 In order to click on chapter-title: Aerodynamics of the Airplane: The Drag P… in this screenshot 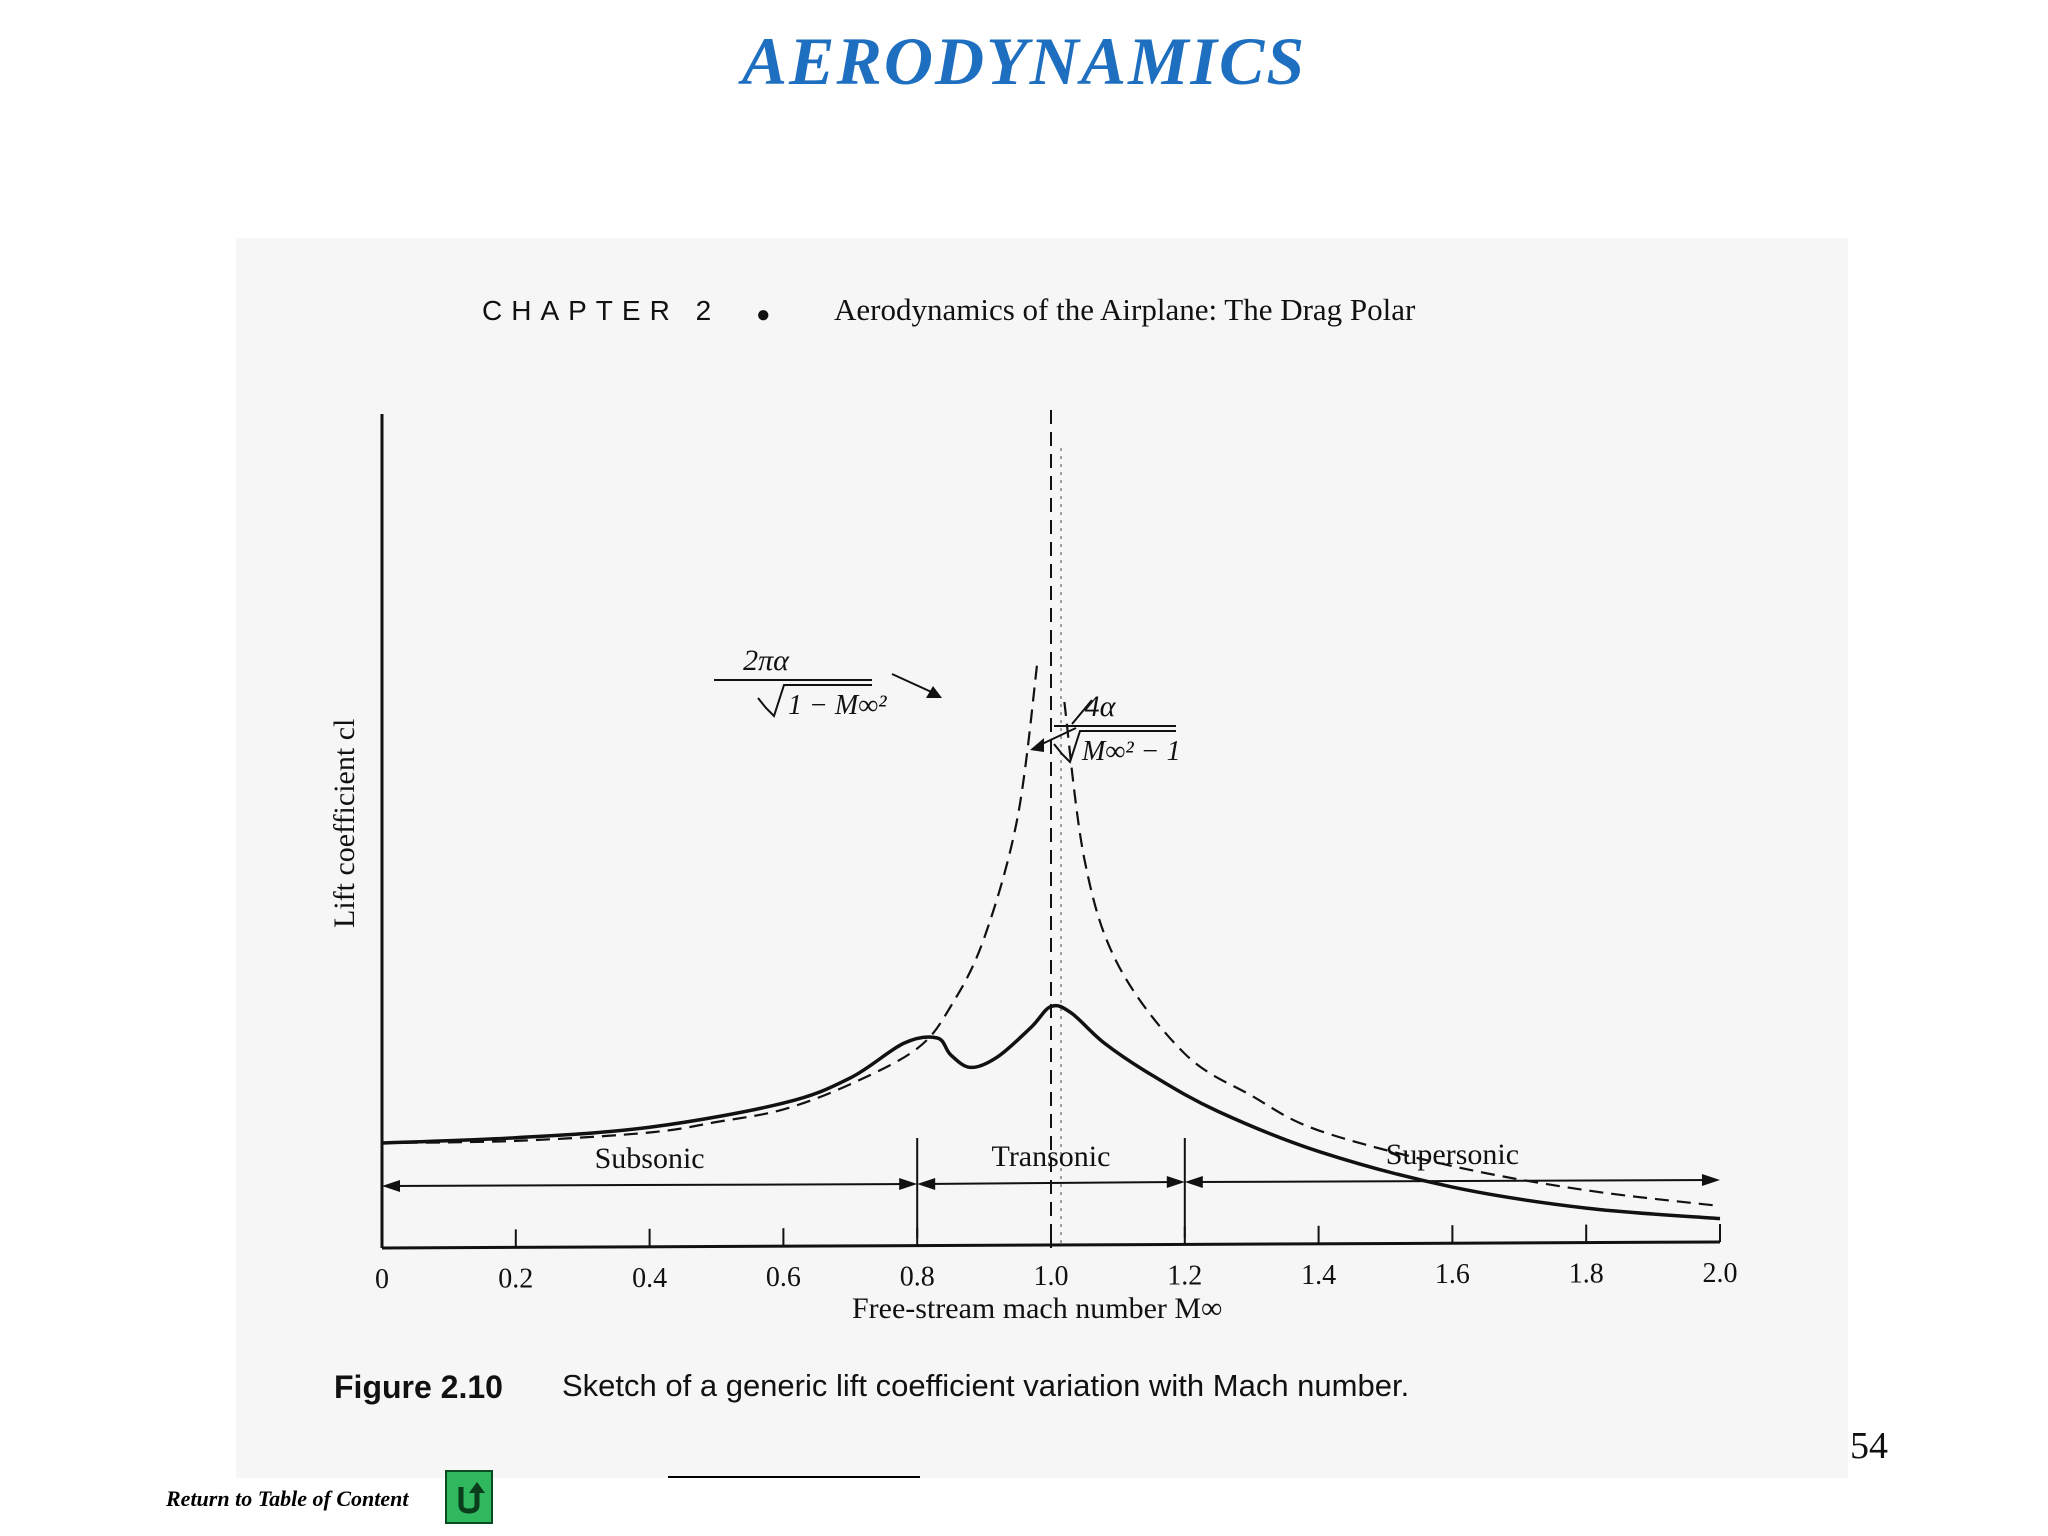, I will do `click(1125, 309)`.